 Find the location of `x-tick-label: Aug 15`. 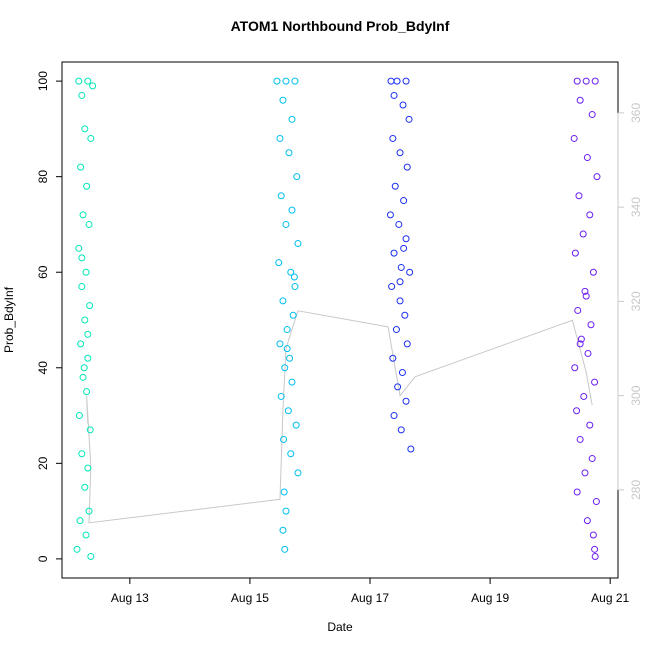

x-tick-label: Aug 15 is located at coordinates (250, 598).